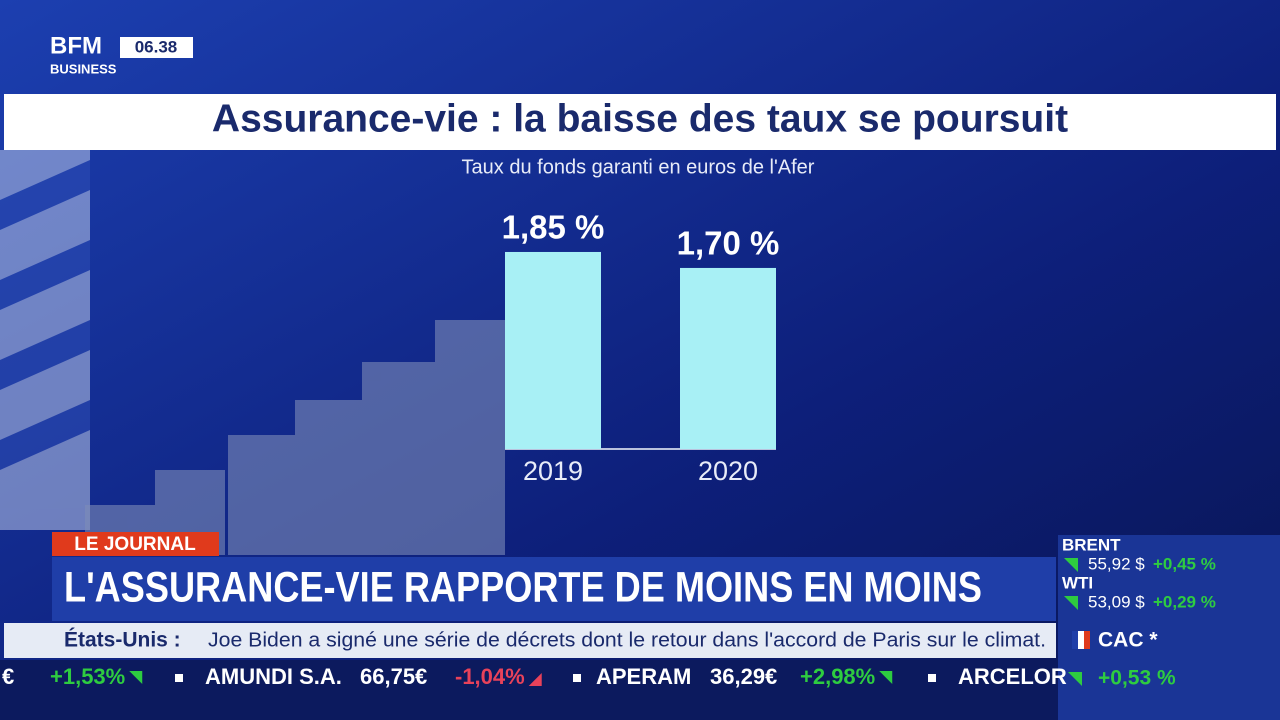 The width and height of the screenshot is (1280, 720). What do you see at coordinates (8, 676) in the screenshot?
I see `stock-item: €` at bounding box center [8, 676].